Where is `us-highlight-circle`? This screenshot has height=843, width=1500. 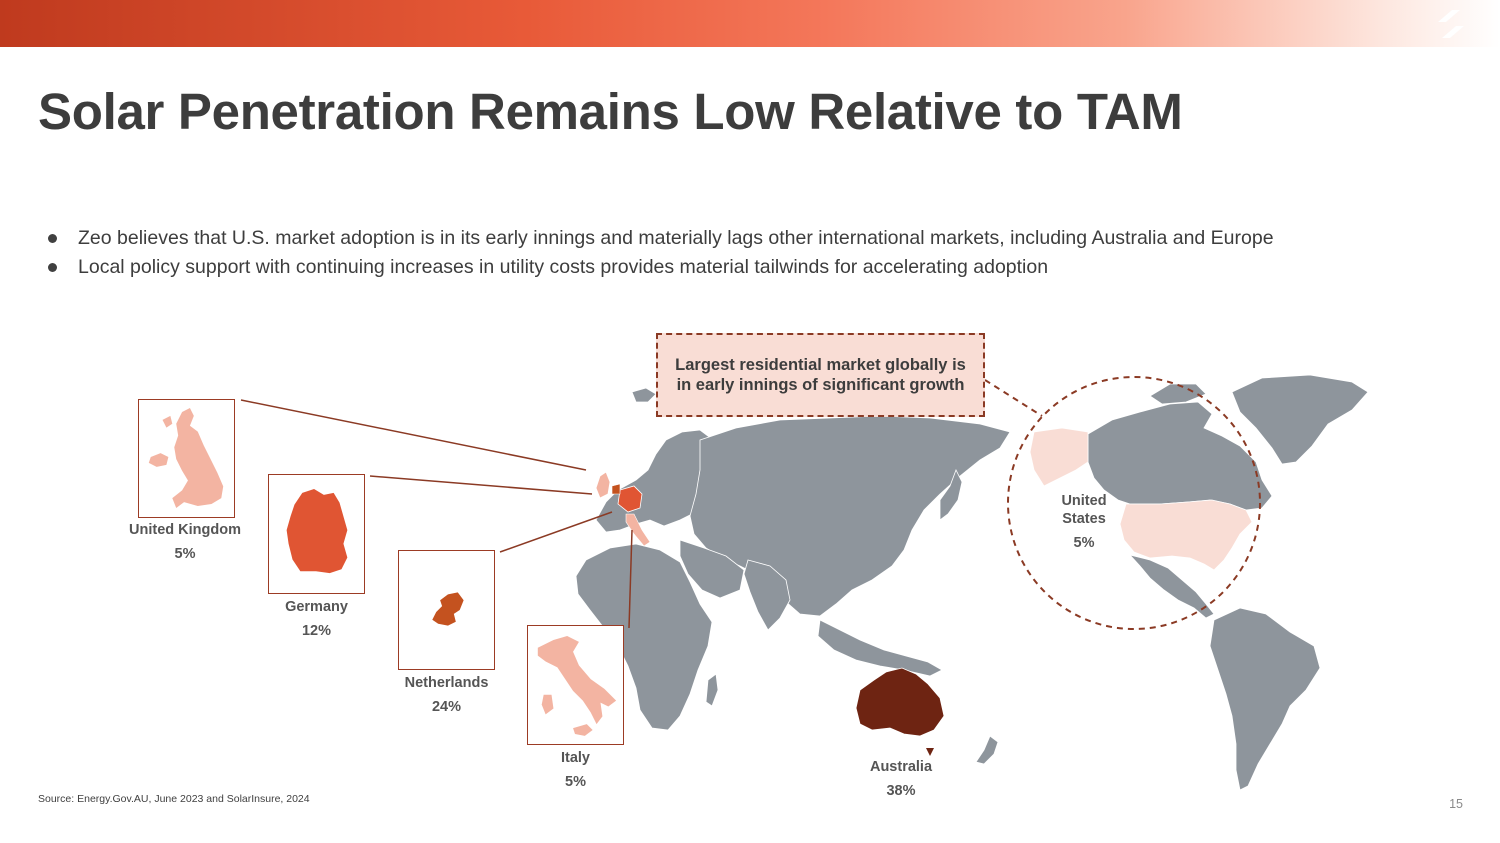 us-highlight-circle is located at coordinates (1134, 503).